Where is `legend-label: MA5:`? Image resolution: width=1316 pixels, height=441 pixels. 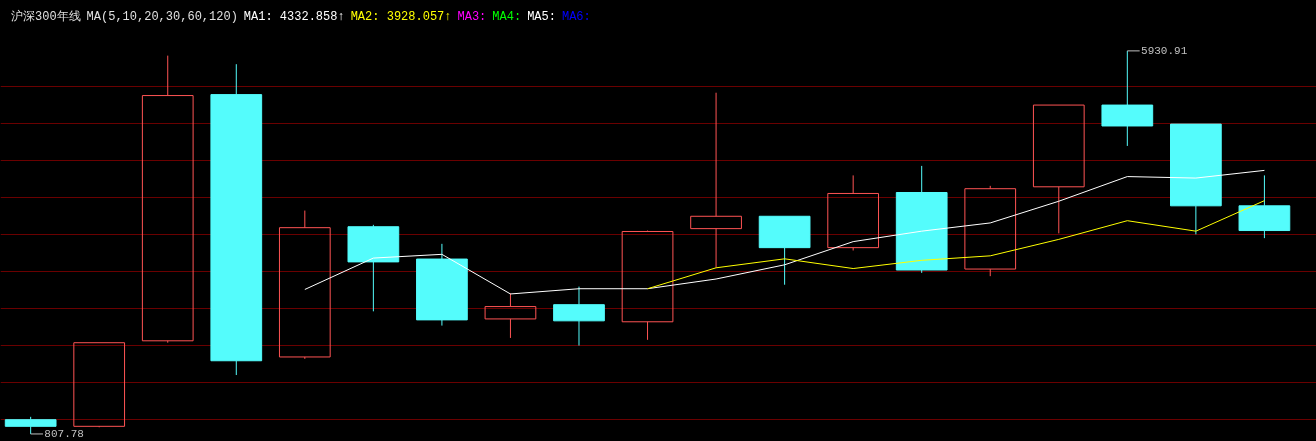
legend-label: MA5: is located at coordinates (541, 17).